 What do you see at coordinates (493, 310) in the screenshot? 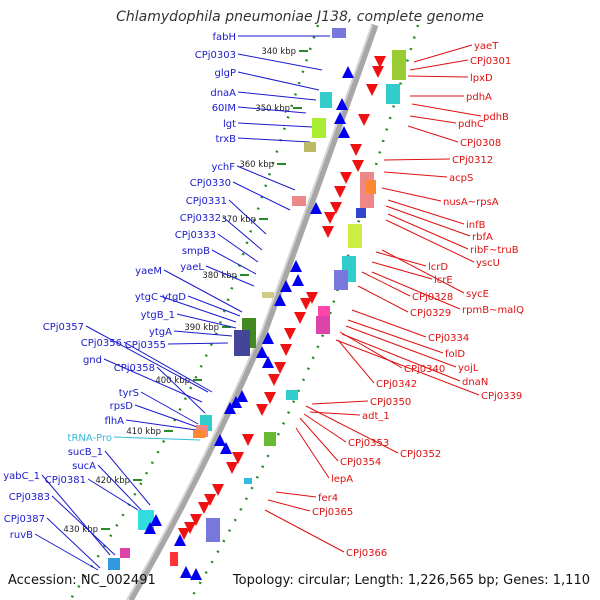
I see `reverse-gene-label: rpmB~malQ` at bounding box center [493, 310].